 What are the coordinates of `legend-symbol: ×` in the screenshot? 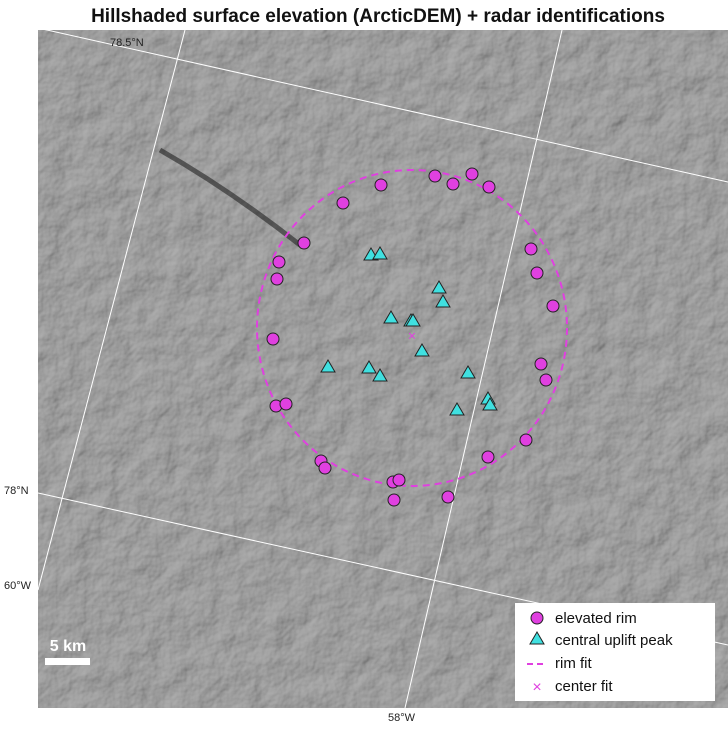 It's located at (536, 687).